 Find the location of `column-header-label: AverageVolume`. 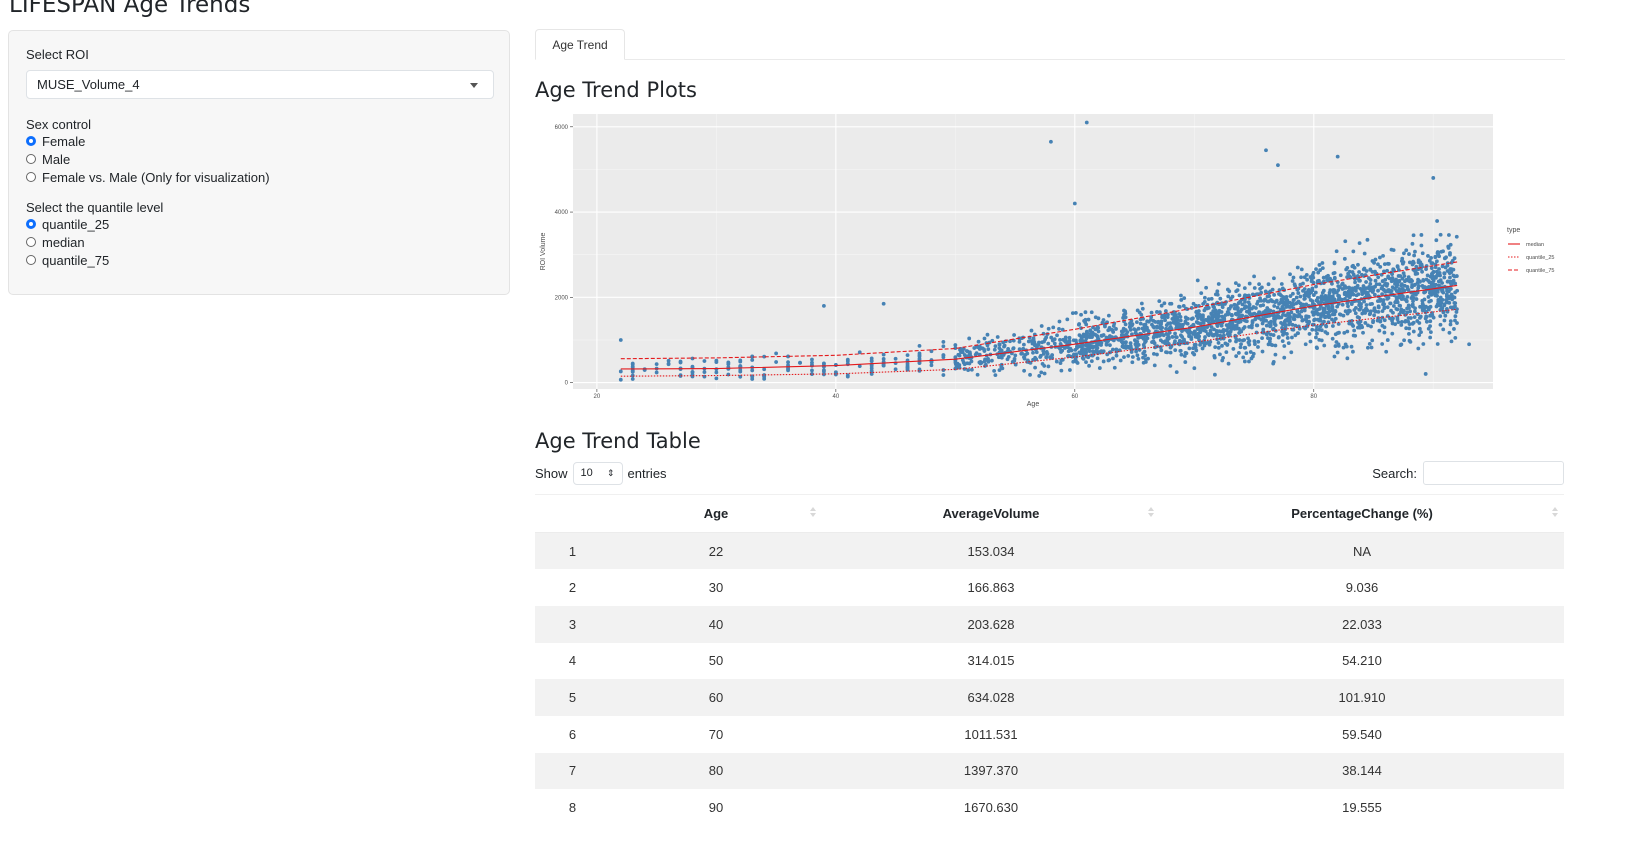

column-header-label: AverageVolume is located at coordinates (991, 513).